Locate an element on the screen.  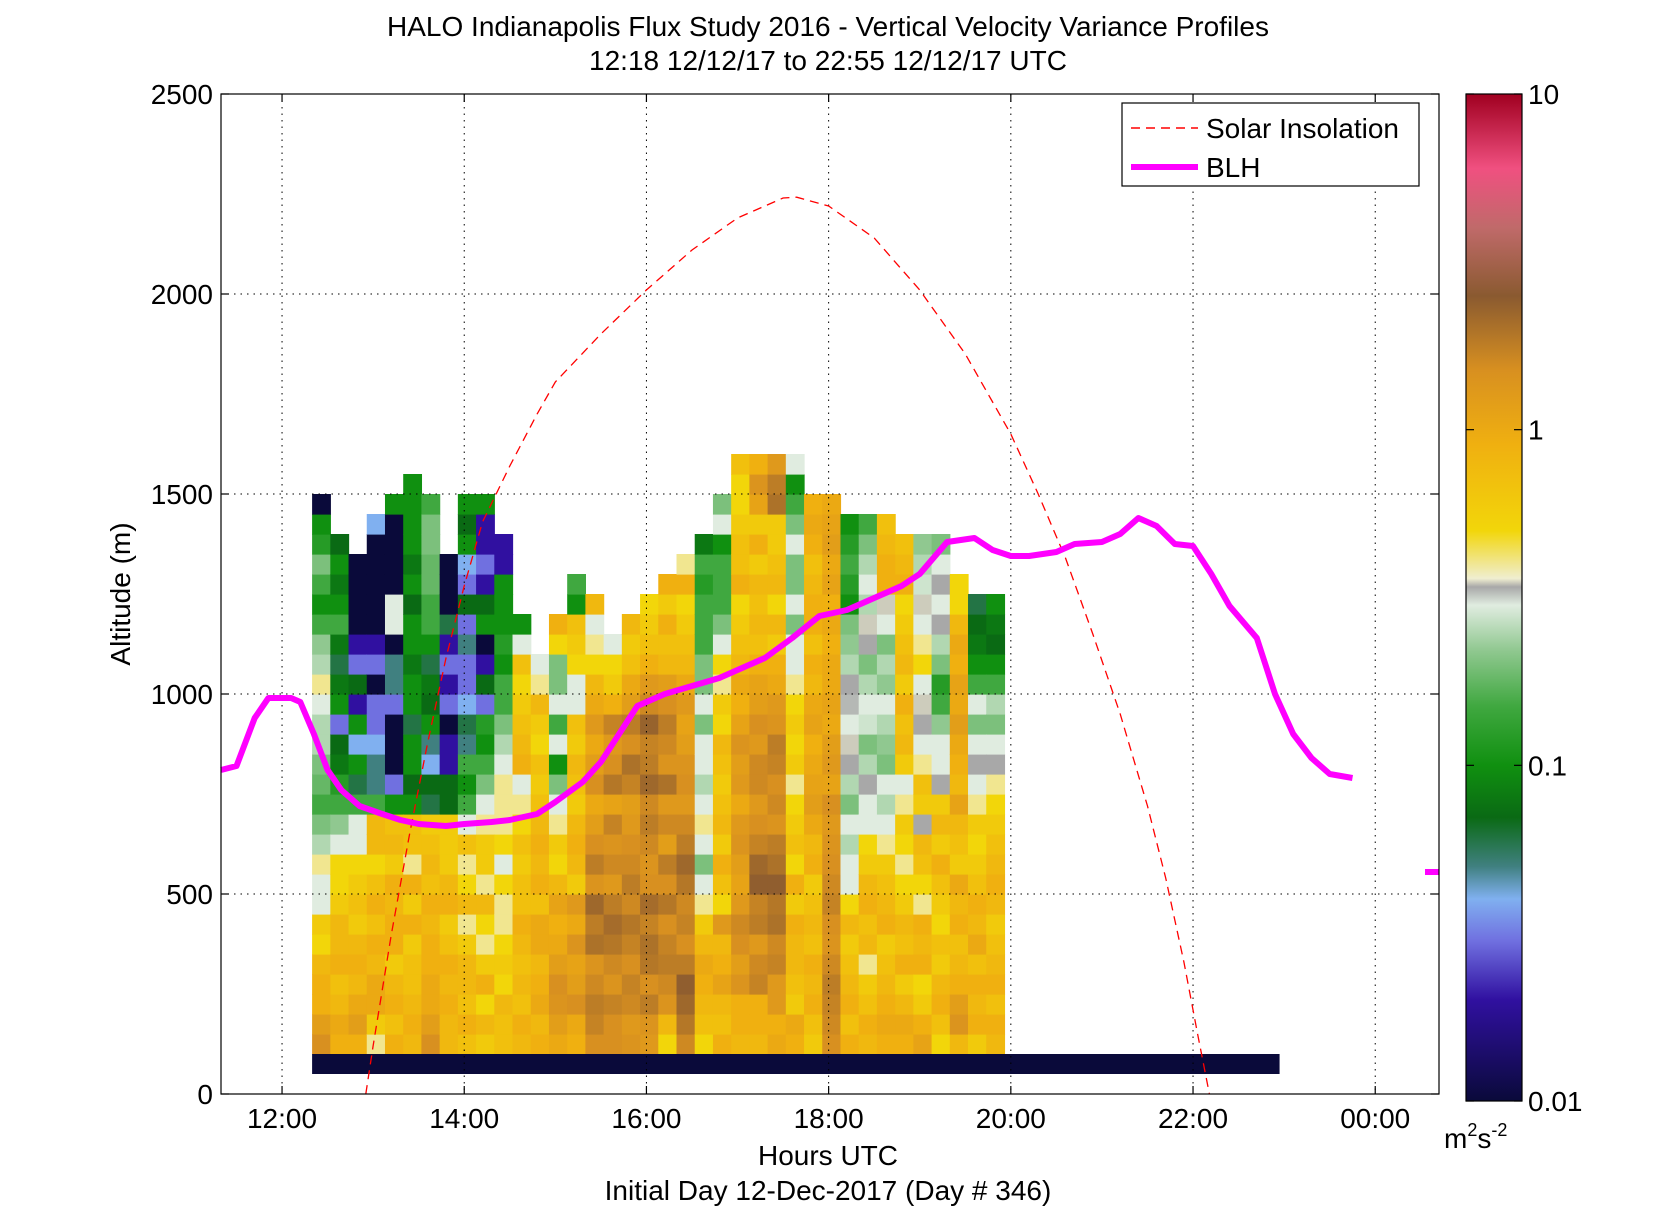
legend: Solar Insolation BLH is located at coordinates (1270, 144).